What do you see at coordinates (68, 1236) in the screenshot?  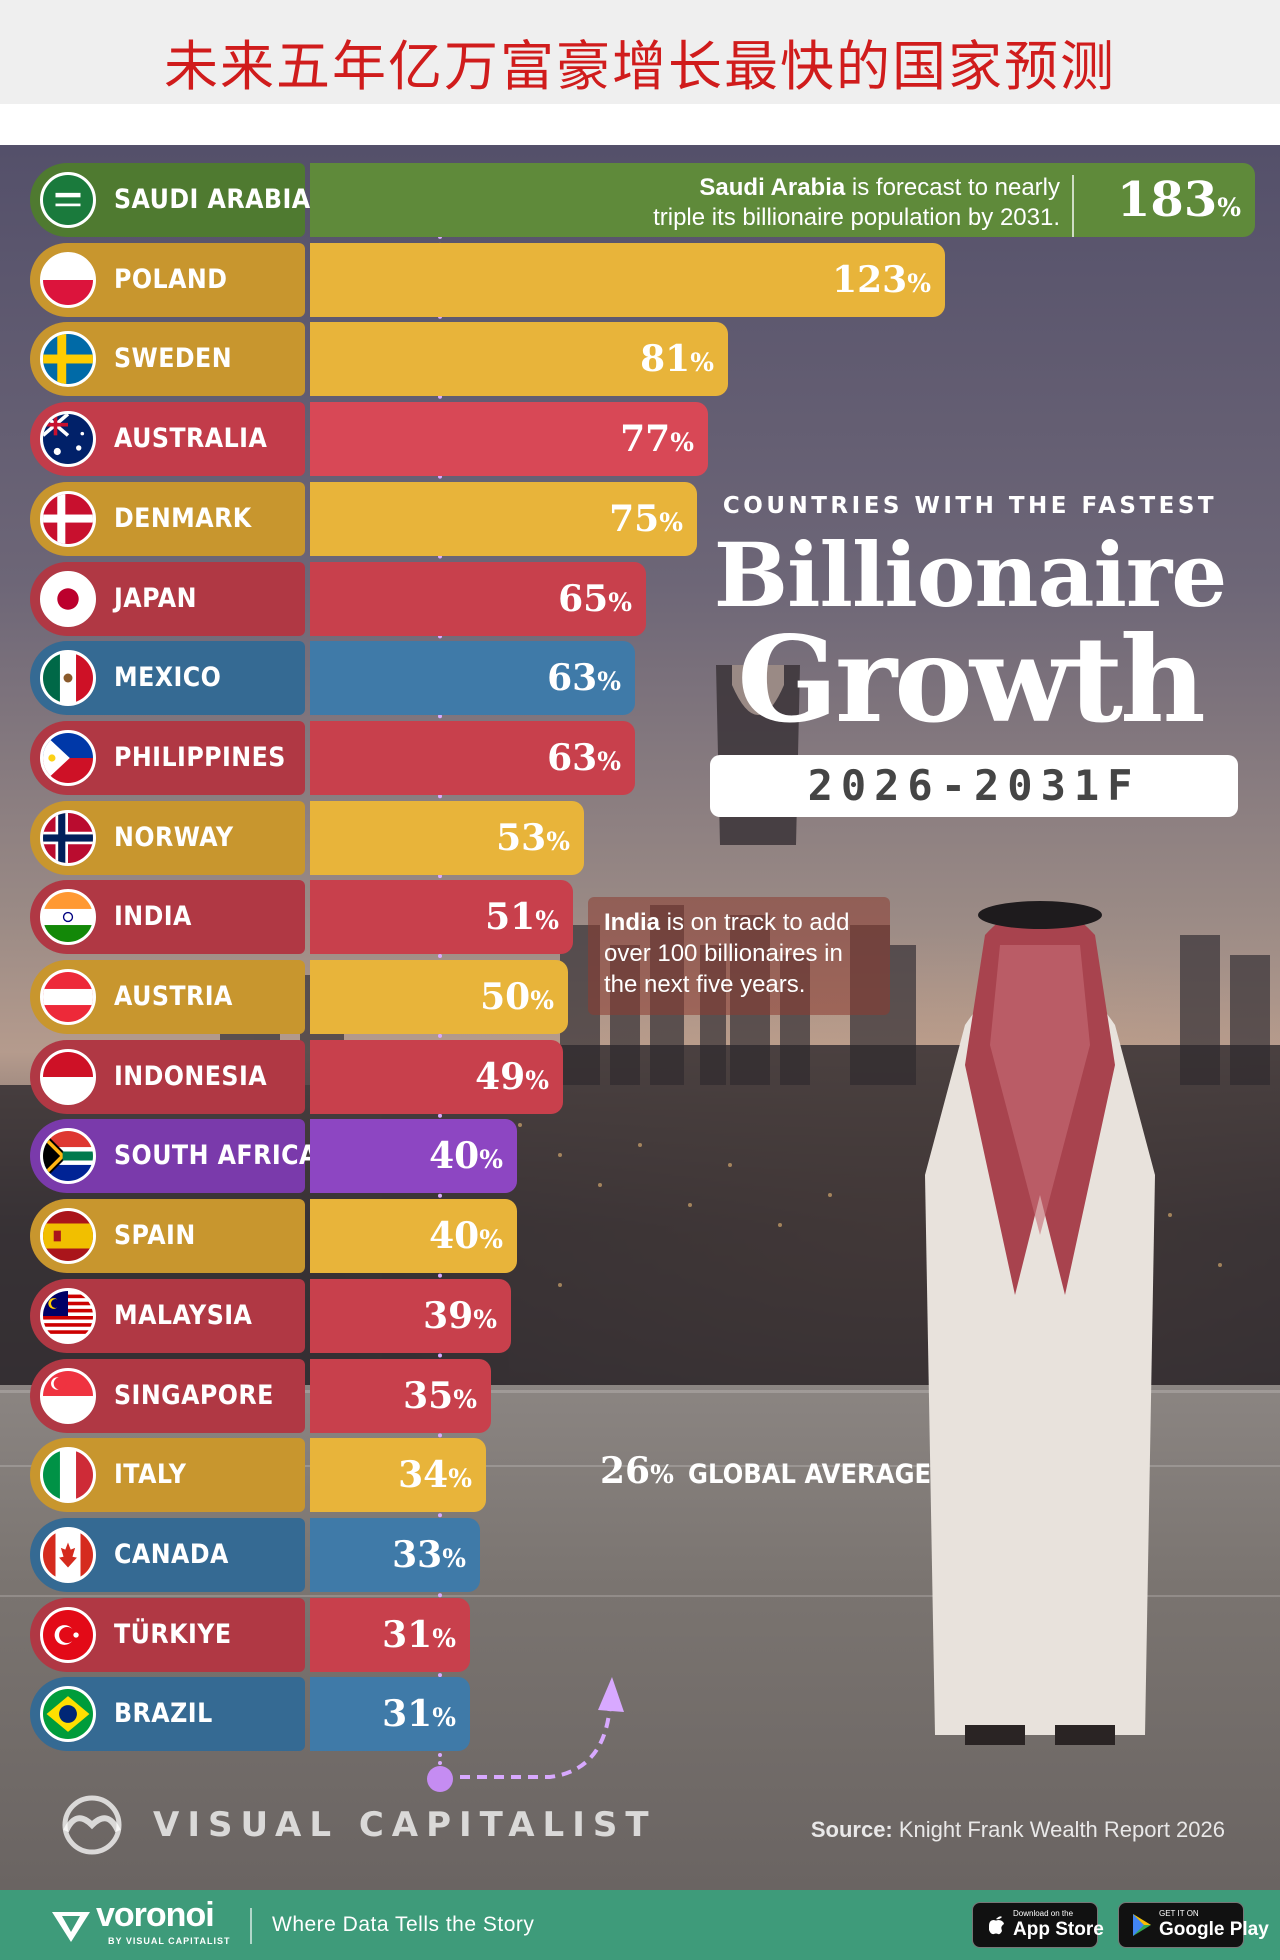 I see `flag-es-icon` at bounding box center [68, 1236].